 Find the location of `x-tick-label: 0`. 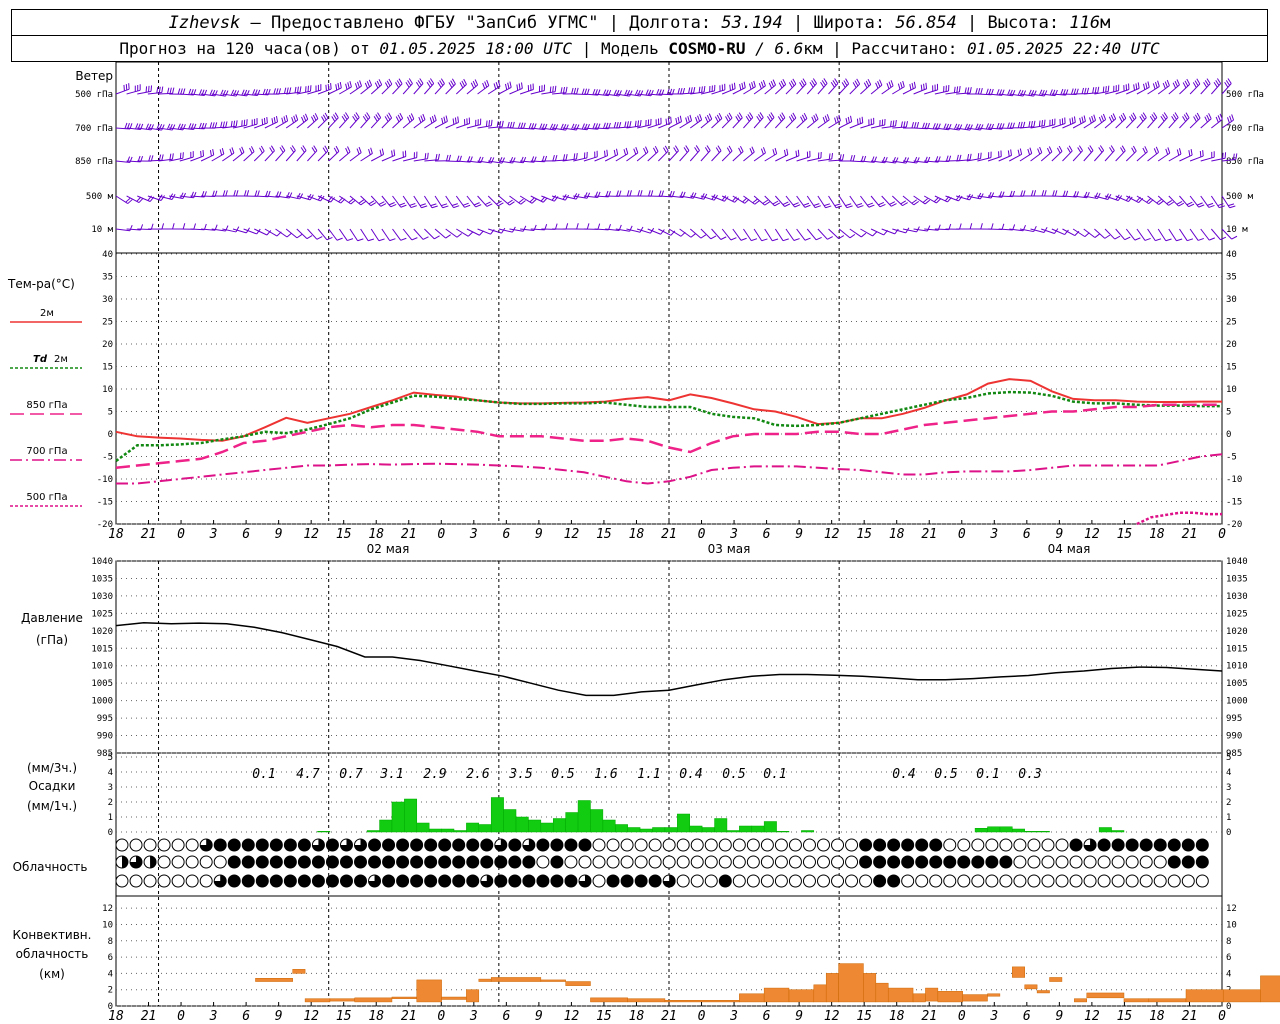

x-tick-label: 0 is located at coordinates (181, 534).